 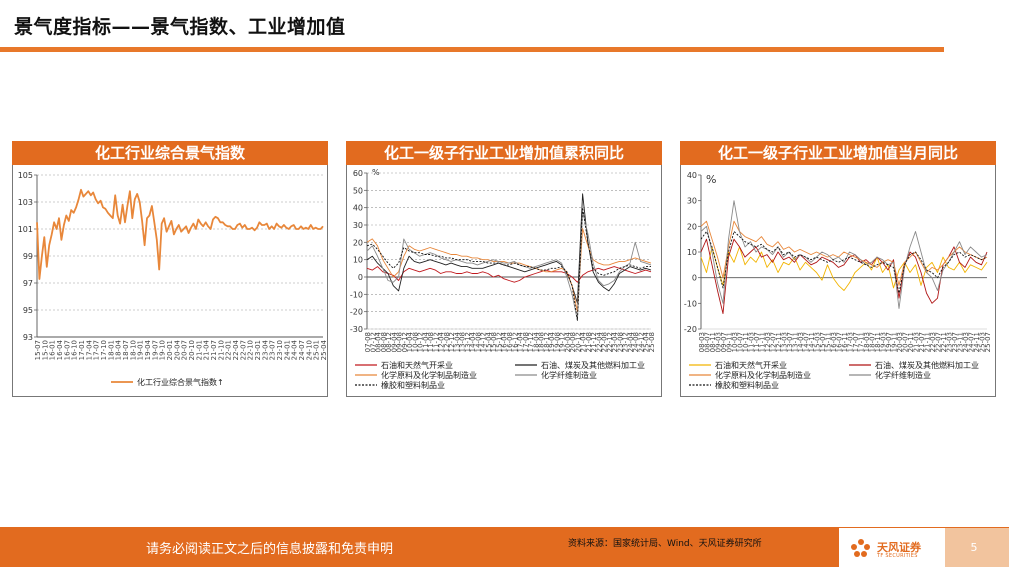 What do you see at coordinates (431, 342) in the screenshot?
I see `x-tick-label: 11-08` at bounding box center [431, 342].